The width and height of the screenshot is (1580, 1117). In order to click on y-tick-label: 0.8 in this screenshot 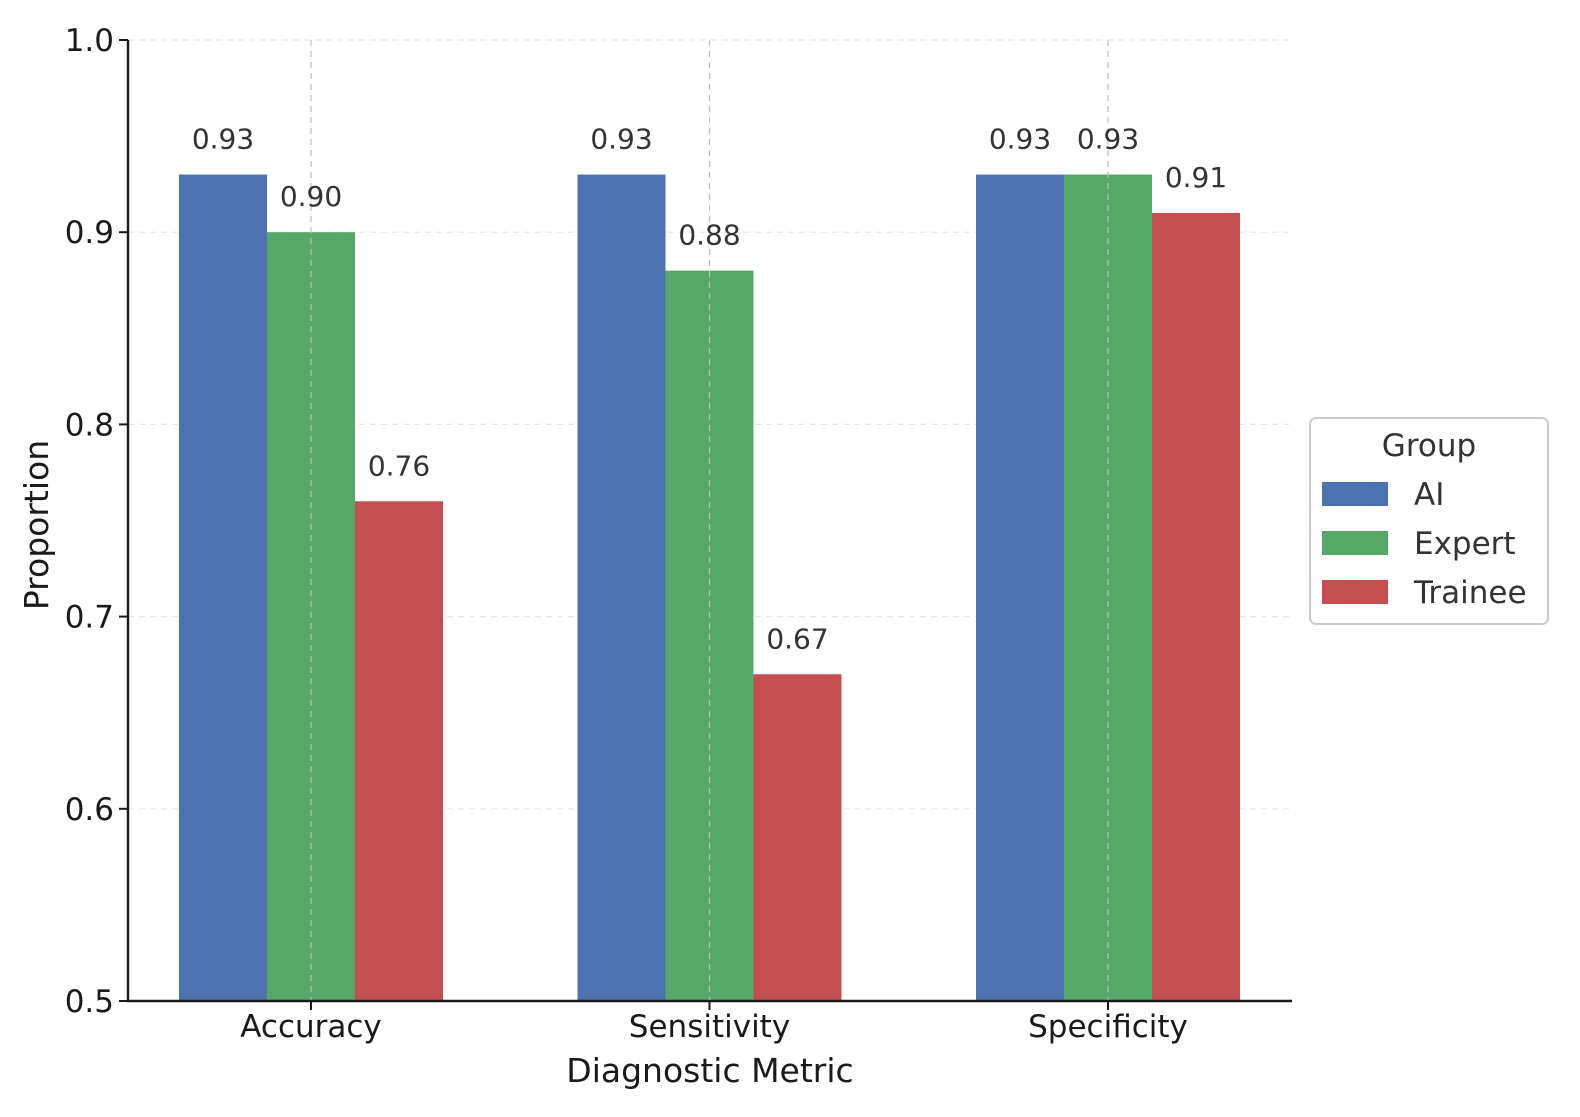, I will do `click(89, 425)`.